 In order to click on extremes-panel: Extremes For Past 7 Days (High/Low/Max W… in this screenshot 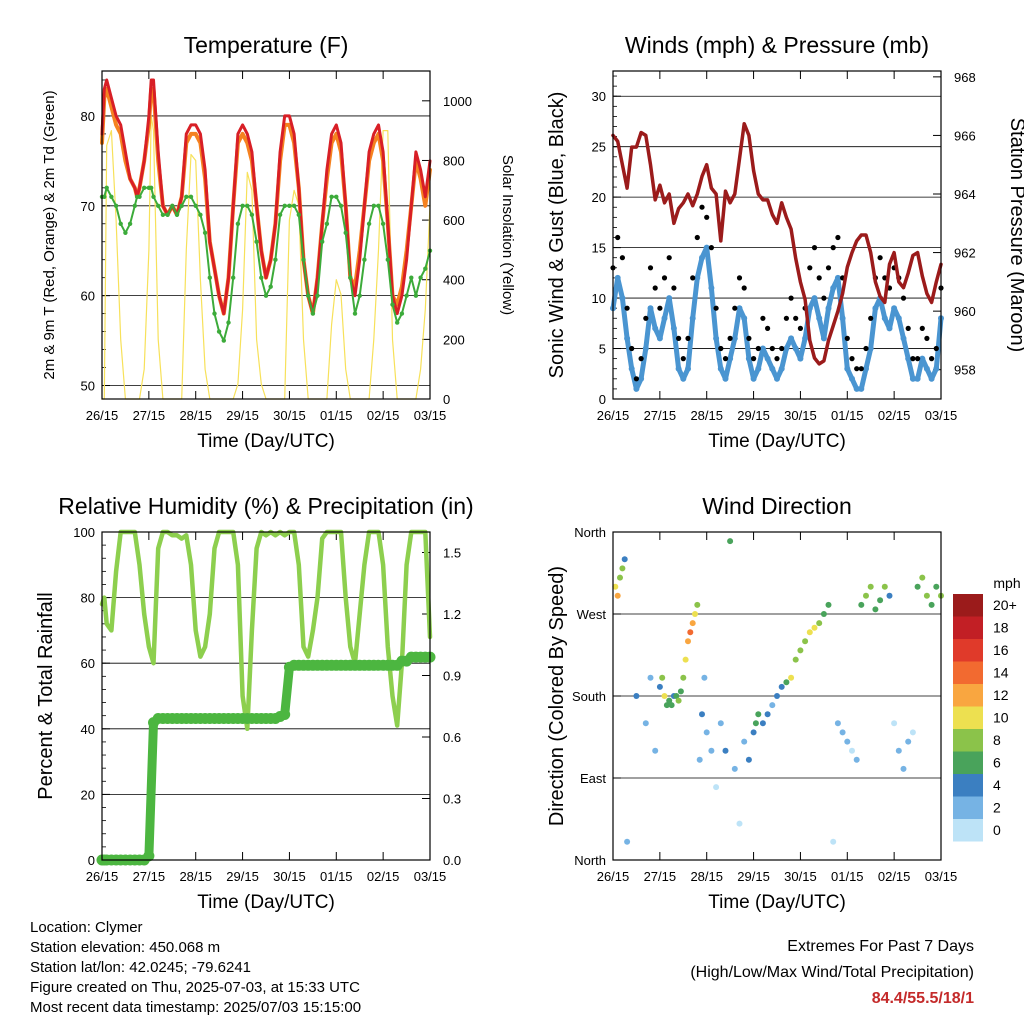, I will do `click(832, 973)`.